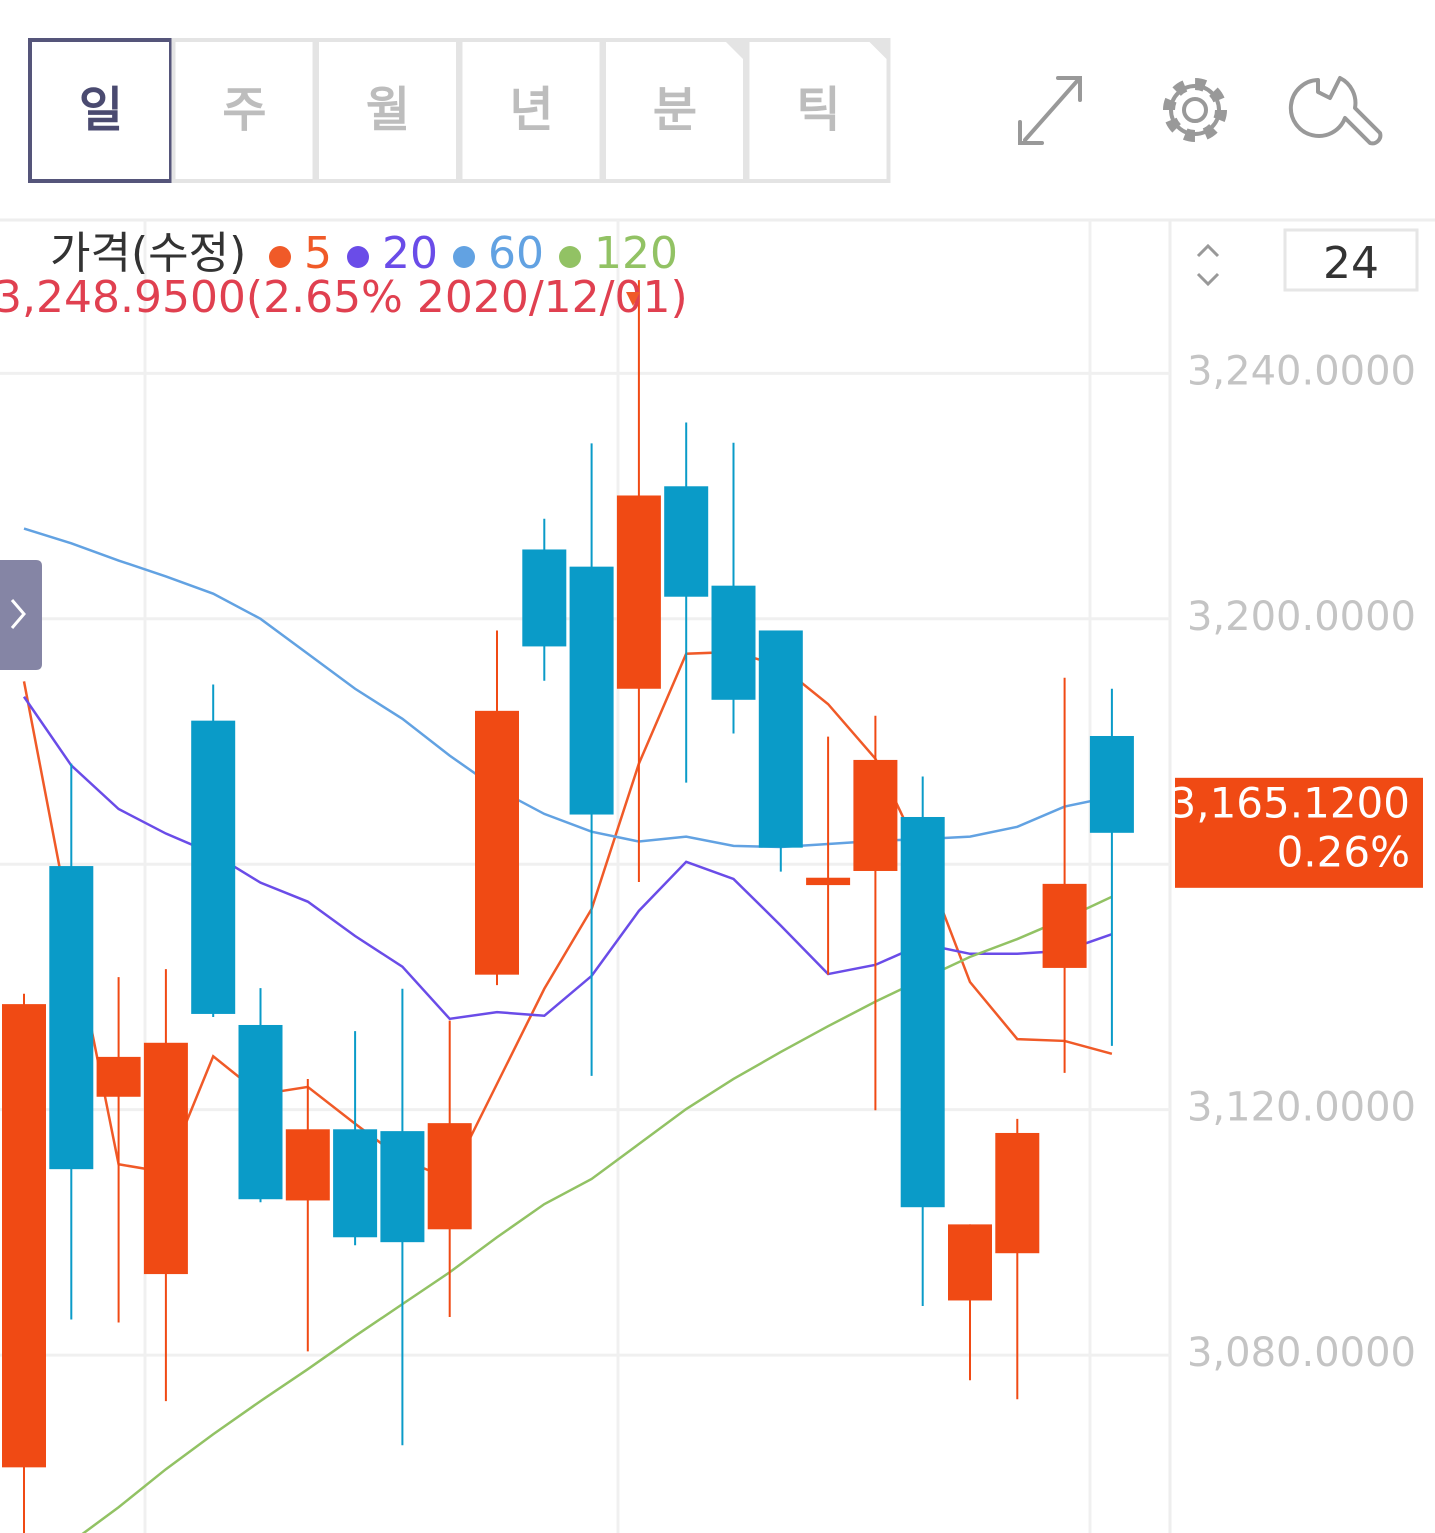 This screenshot has height=1533, width=1435. What do you see at coordinates (148, 253) in the screenshot?
I see `legend-title: 가격(수정)` at bounding box center [148, 253].